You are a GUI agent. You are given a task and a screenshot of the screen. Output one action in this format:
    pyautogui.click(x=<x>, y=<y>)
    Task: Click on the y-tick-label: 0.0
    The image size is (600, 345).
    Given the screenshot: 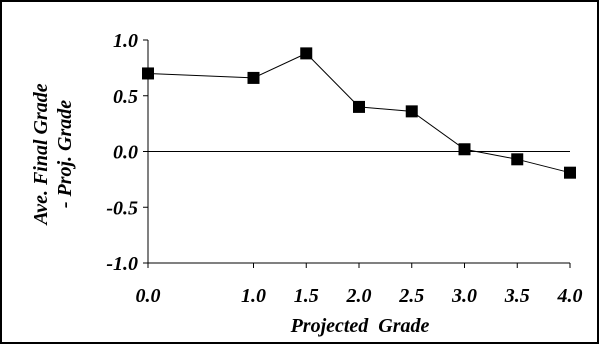 What is the action you would take?
    pyautogui.click(x=125, y=153)
    